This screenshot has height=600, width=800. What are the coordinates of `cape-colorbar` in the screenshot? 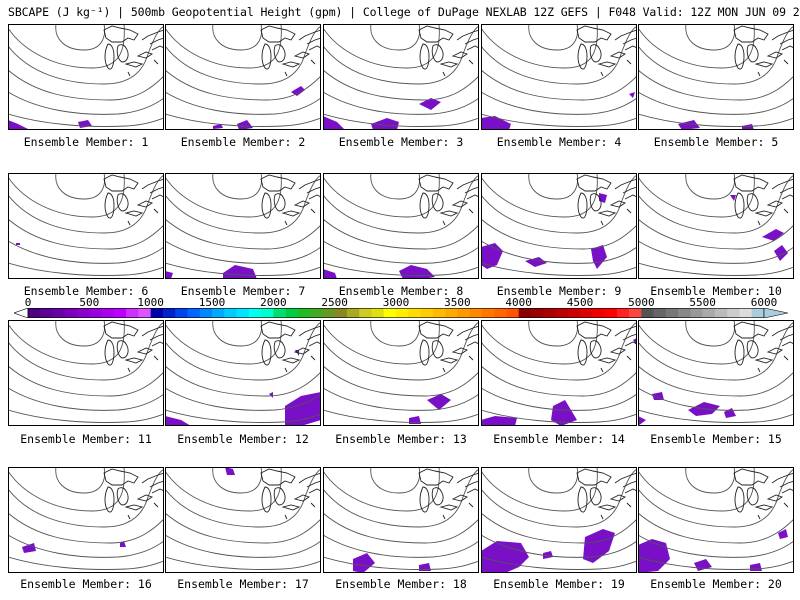 It's located at (401, 313).